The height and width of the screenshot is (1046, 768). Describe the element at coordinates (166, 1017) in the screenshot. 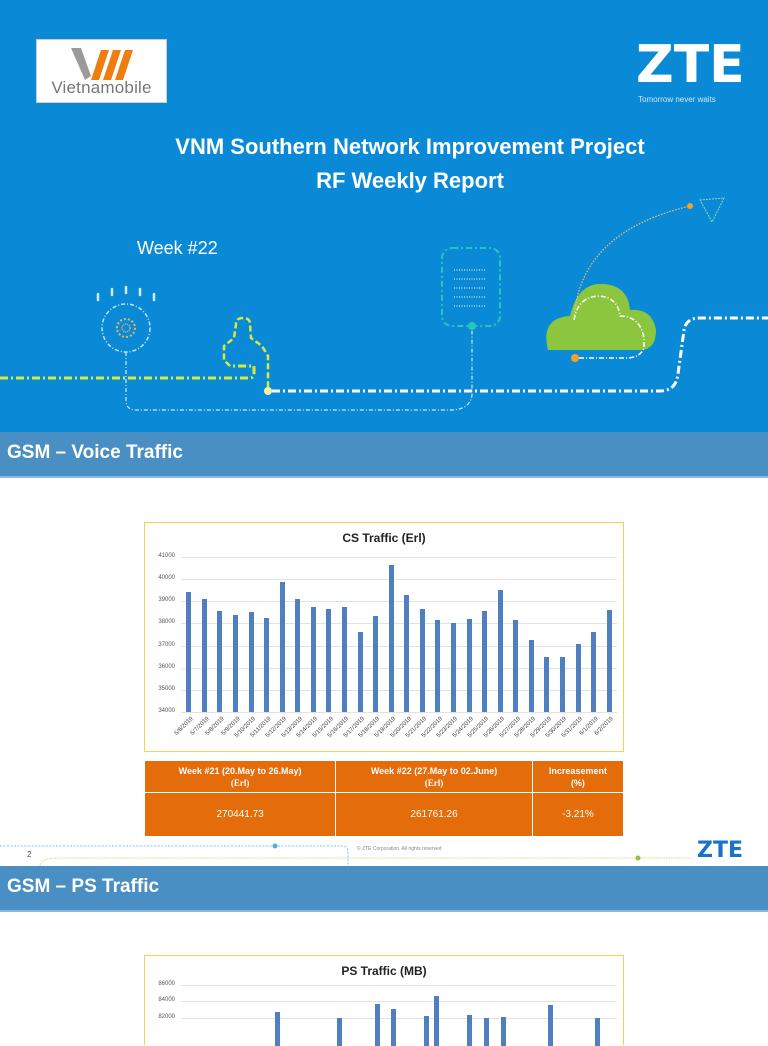

I see `y-tick-label: 82000` at that location.